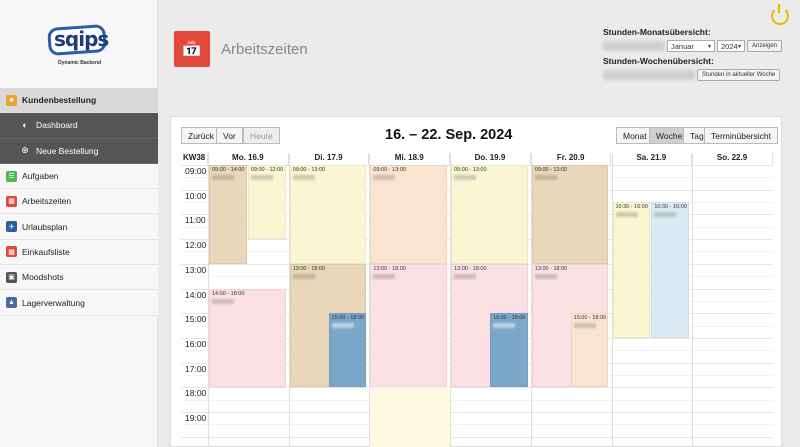 Image resolution: width=800 pixels, height=447 pixels. I want to click on hour-label: 13:00, so click(196, 269).